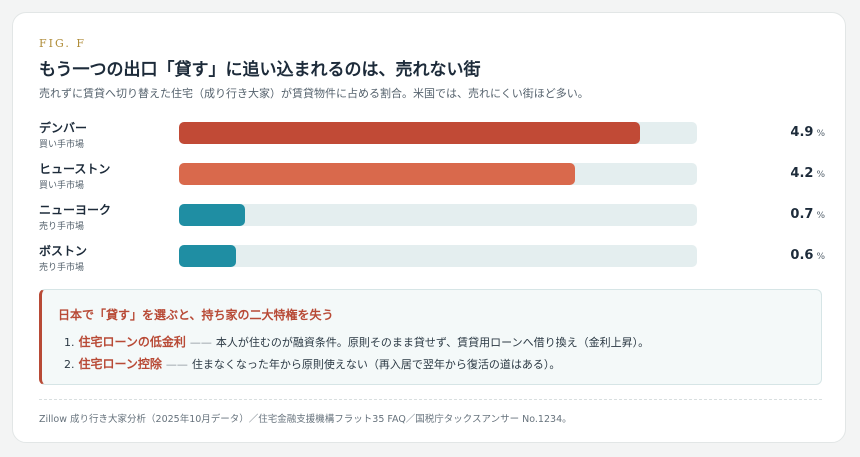 Image resolution: width=860 pixels, height=457 pixels. I want to click on city-label: デンバー, so click(63, 128).